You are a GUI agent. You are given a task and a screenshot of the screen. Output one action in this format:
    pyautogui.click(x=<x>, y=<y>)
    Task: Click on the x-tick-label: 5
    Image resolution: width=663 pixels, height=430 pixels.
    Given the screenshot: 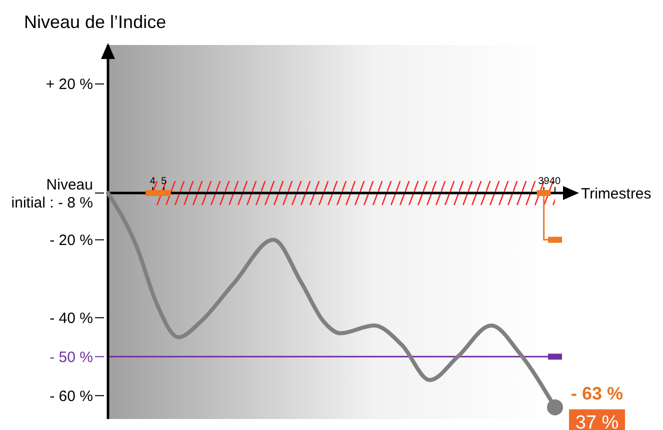 What is the action you would take?
    pyautogui.click(x=164, y=182)
    